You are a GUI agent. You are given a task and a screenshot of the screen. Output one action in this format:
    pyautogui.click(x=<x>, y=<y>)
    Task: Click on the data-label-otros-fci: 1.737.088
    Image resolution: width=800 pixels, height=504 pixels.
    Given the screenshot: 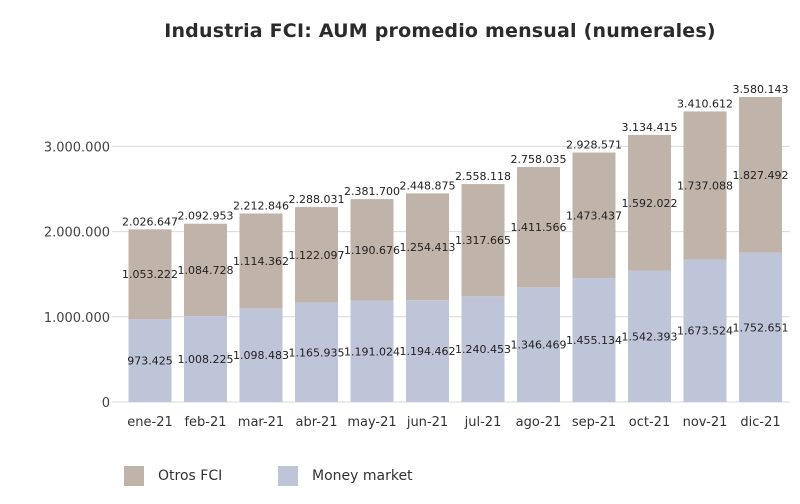 What is the action you would take?
    pyautogui.click(x=705, y=185)
    